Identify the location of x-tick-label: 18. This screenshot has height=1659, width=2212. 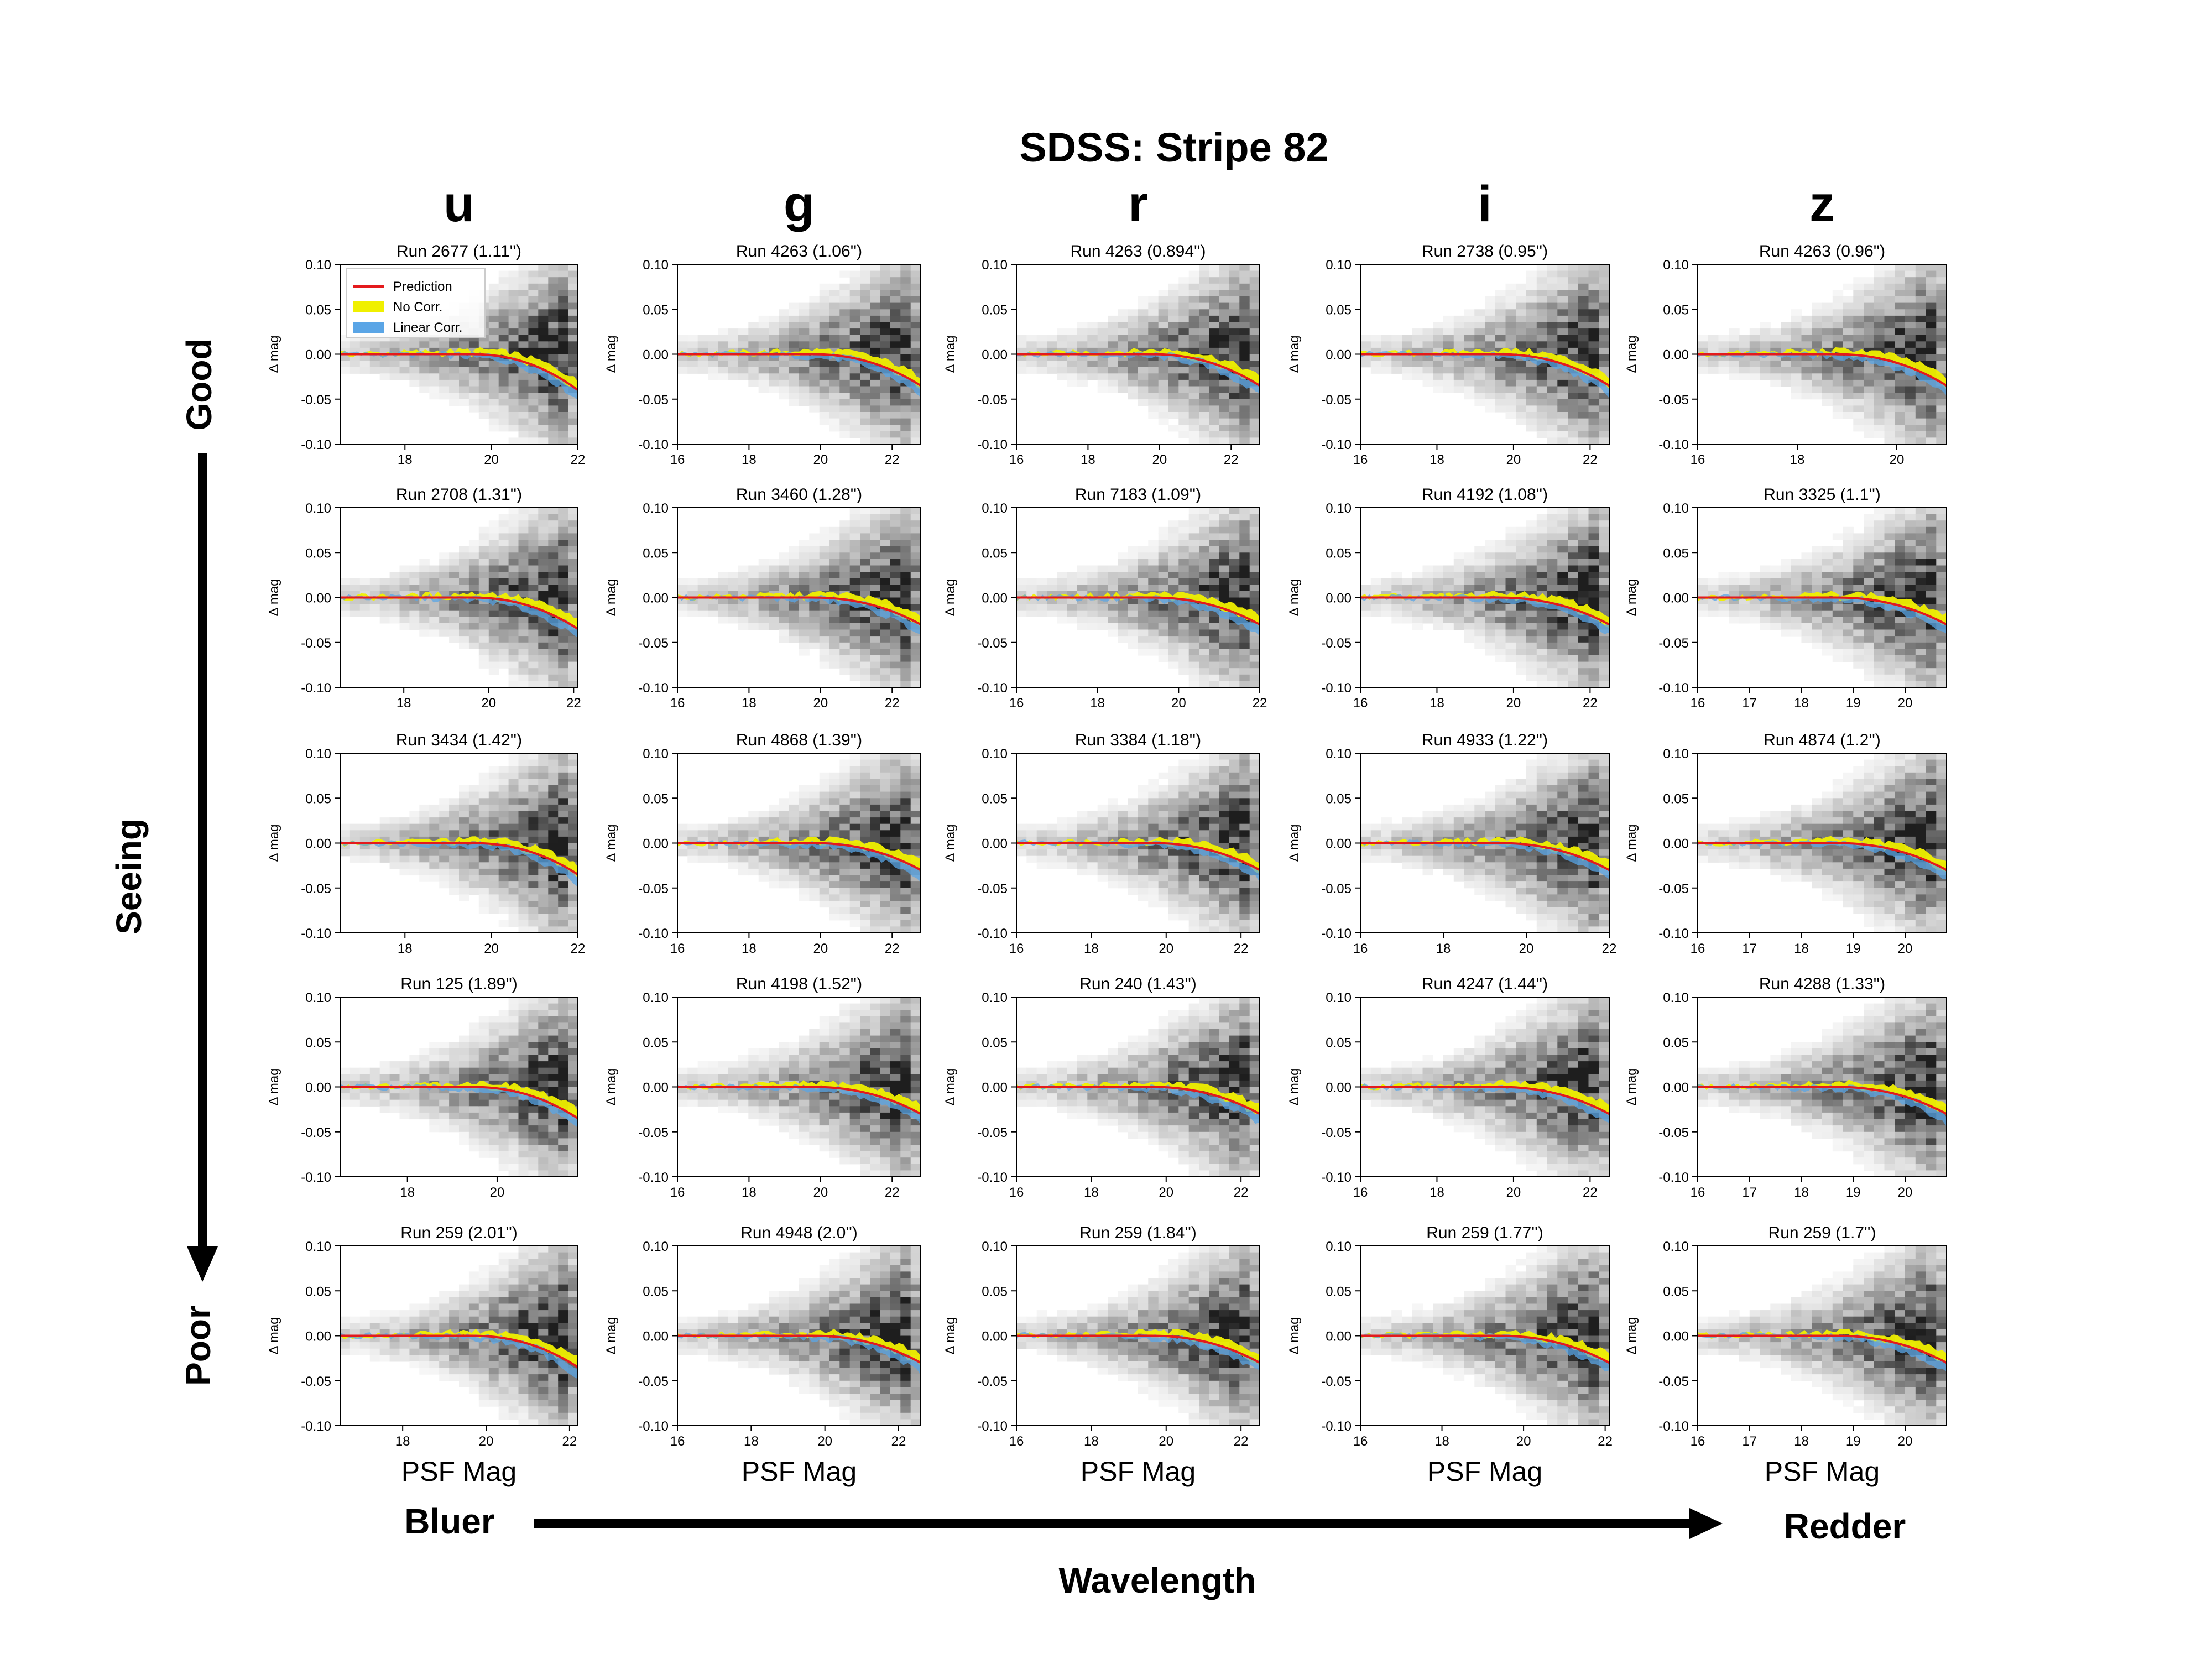
(750, 703).